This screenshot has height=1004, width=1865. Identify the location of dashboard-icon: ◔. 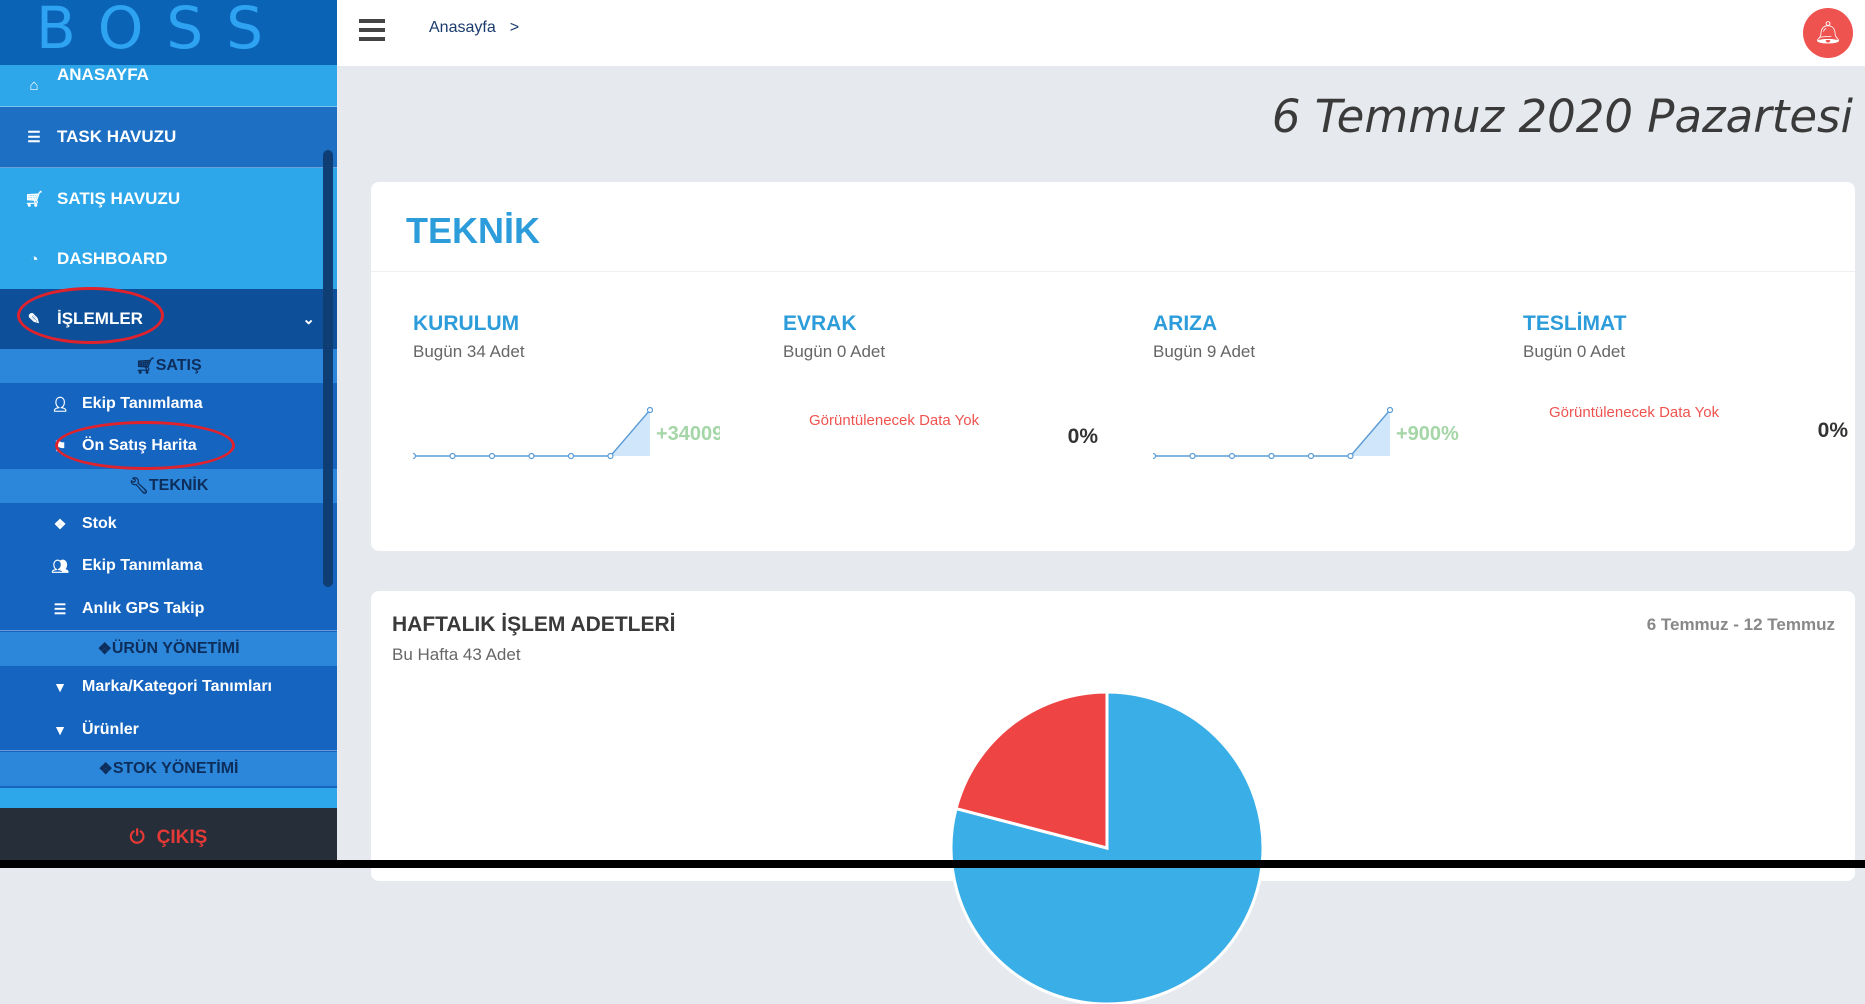
(34, 259).